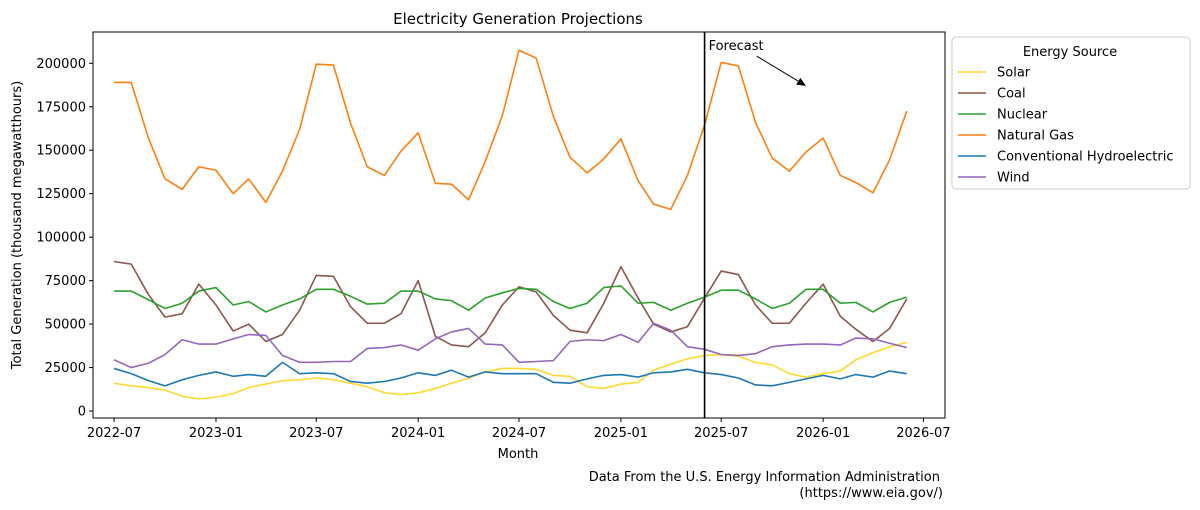  What do you see at coordinates (316, 433) in the screenshot?
I see `x-tick-label: 2023-07` at bounding box center [316, 433].